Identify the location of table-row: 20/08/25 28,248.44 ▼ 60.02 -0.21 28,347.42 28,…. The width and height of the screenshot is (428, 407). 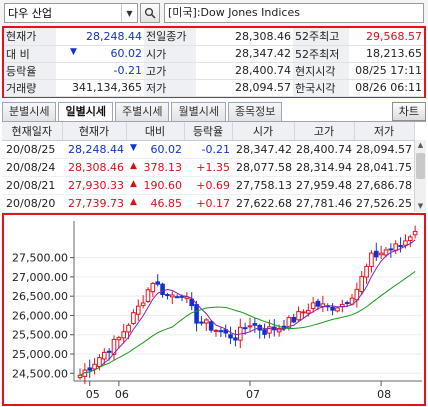
(208, 149).